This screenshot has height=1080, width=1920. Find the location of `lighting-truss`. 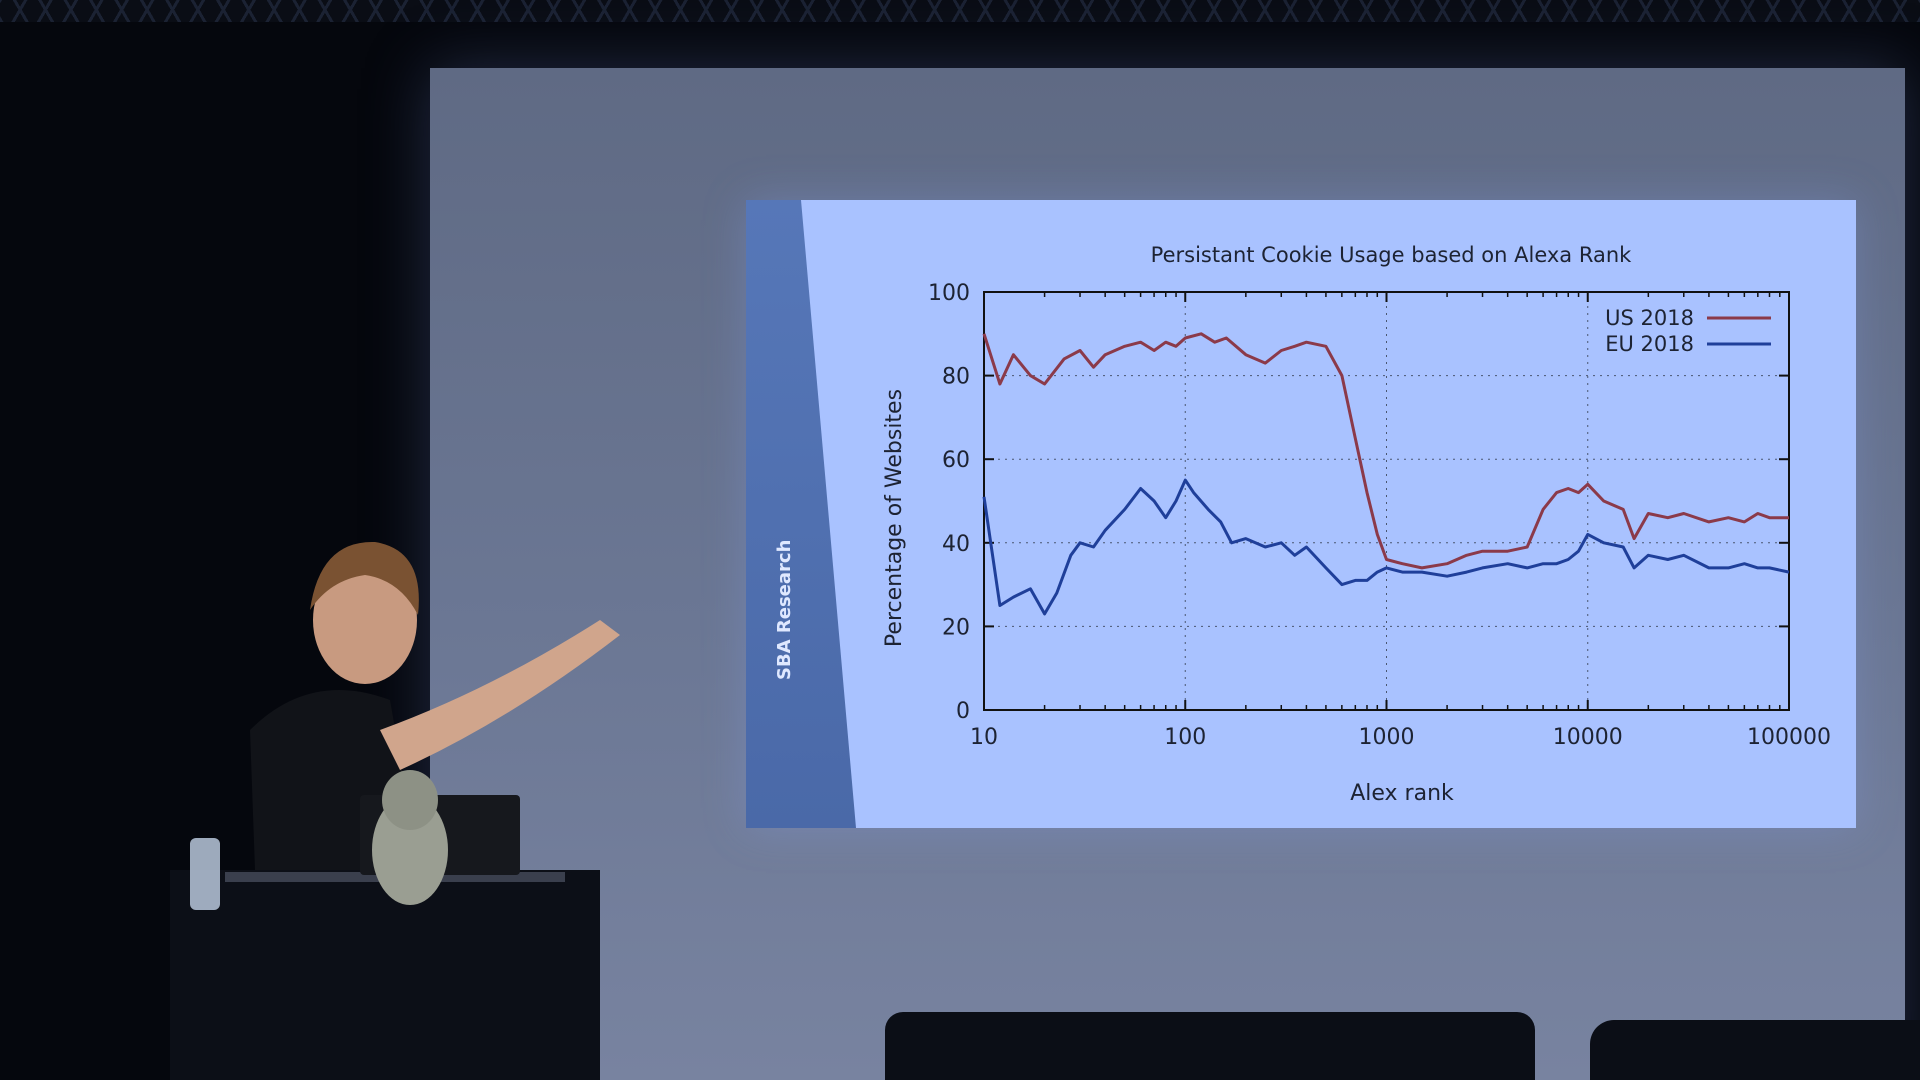

lighting-truss is located at coordinates (960, 11).